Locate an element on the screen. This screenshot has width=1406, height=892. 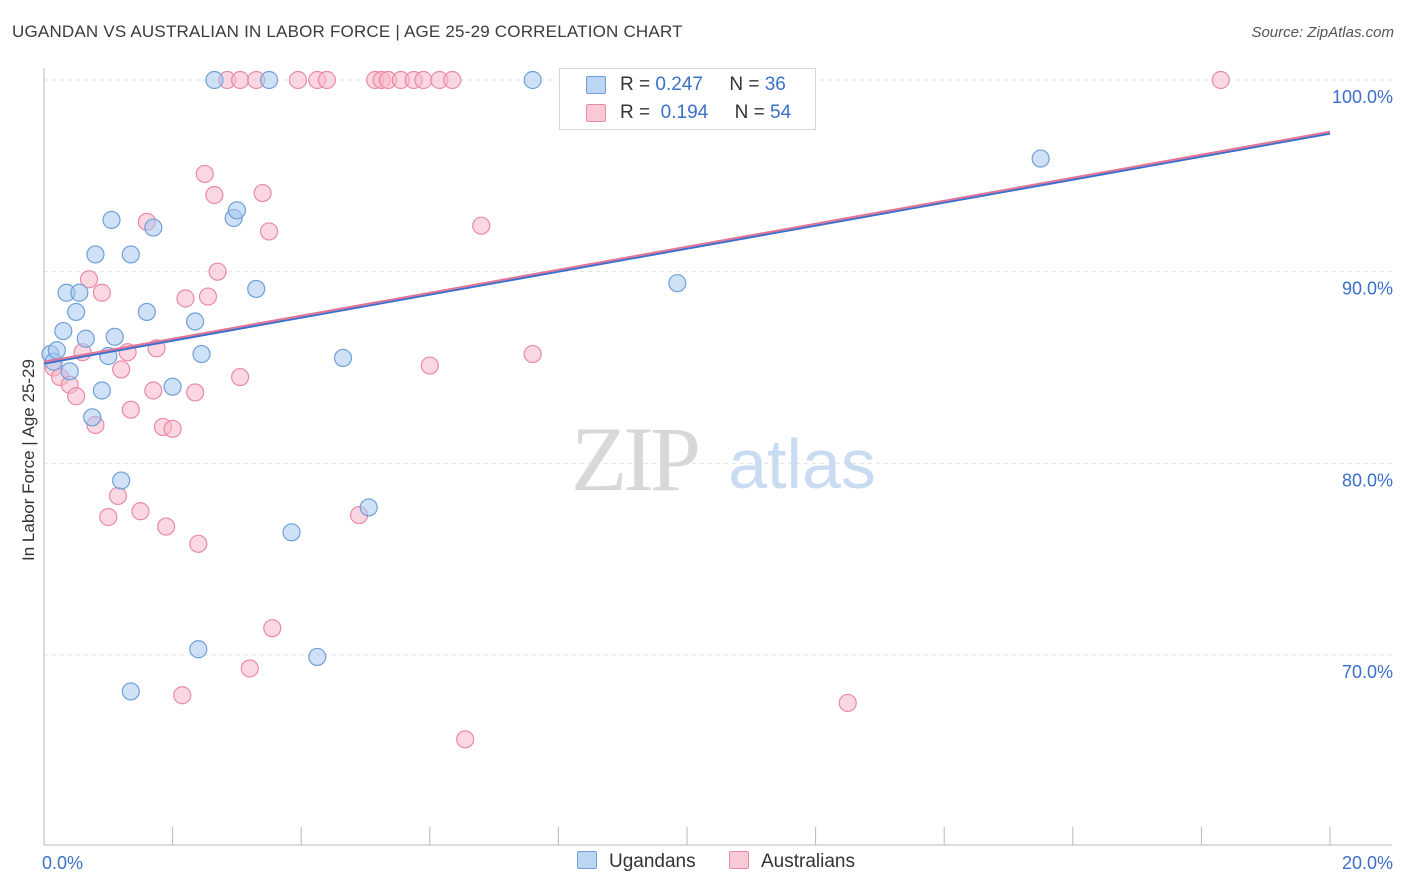
r-value: 0.247 is located at coordinates (679, 84).